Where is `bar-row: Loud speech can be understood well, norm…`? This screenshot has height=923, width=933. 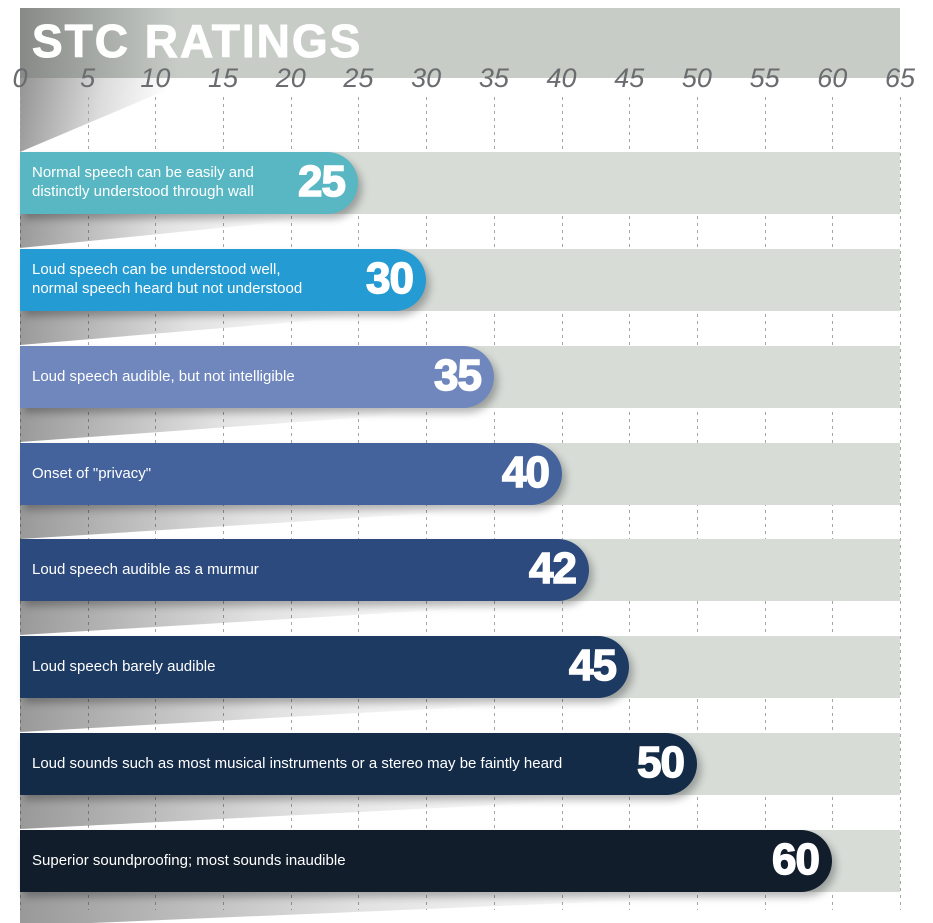
bar-row: Loud speech can be understood well, norm… is located at coordinates (460, 297).